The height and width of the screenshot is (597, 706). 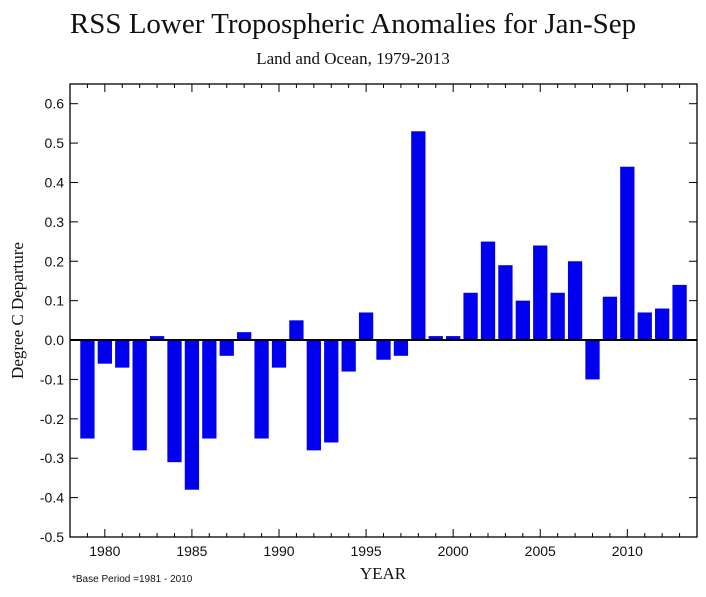 I want to click on bar-2005, so click(x=540, y=293).